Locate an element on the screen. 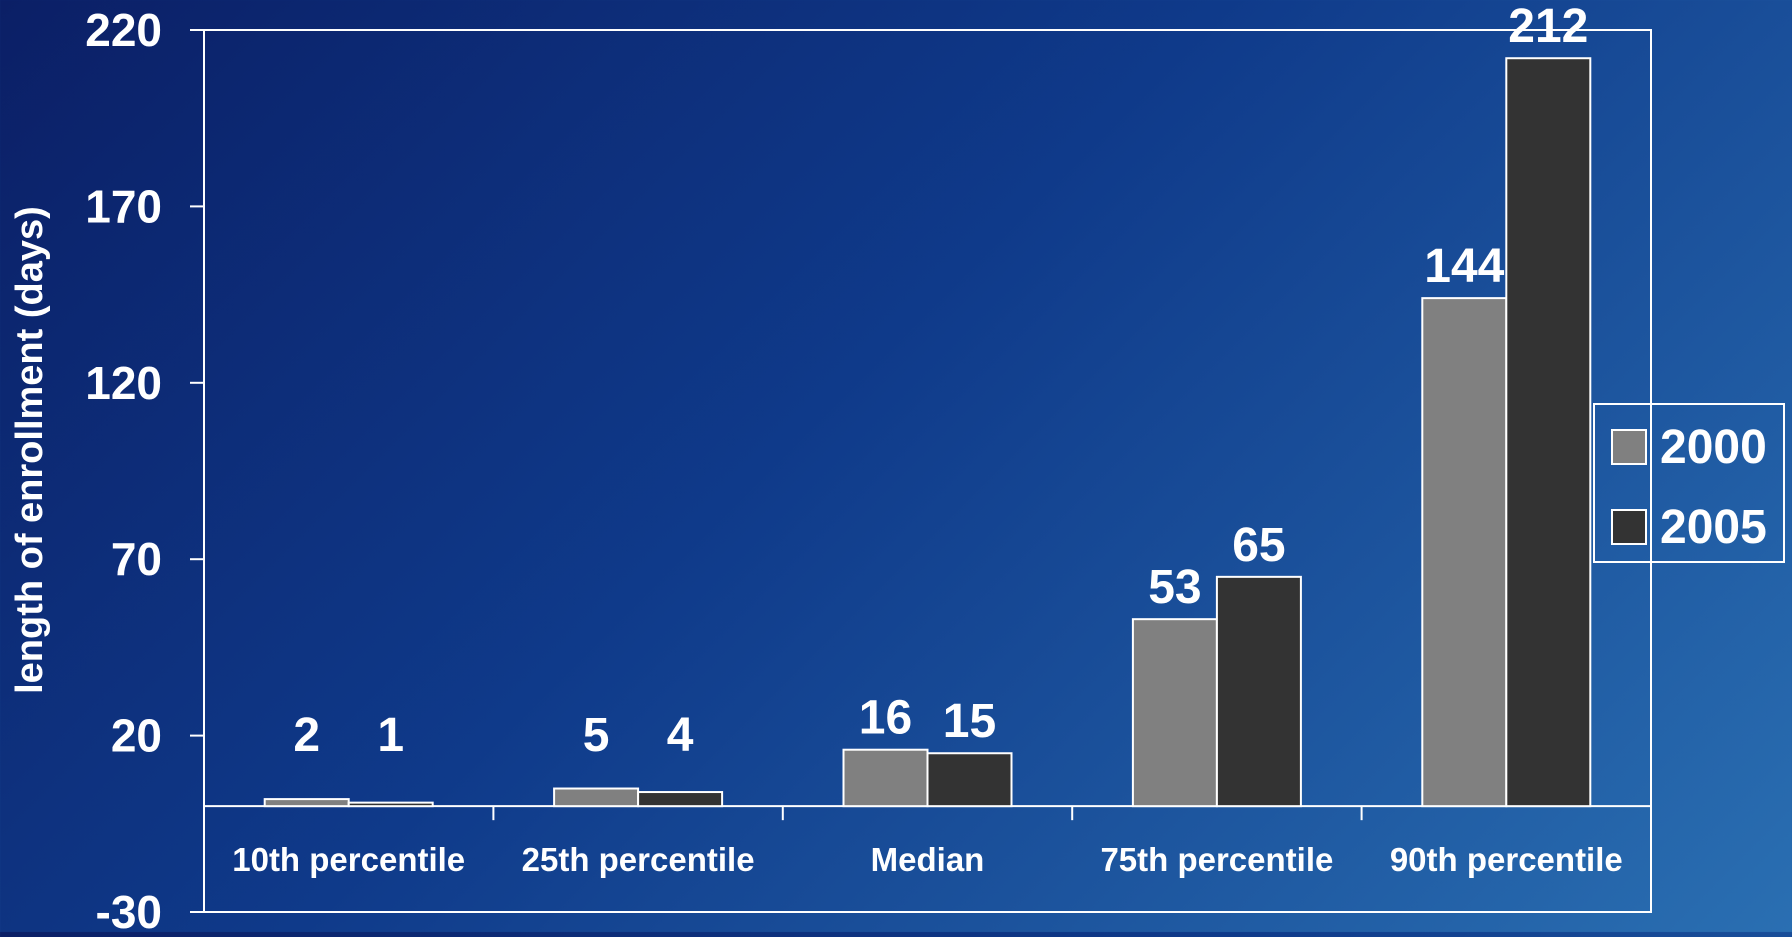 This screenshot has height=937, width=1792. legend-box is located at coordinates (1689, 483).